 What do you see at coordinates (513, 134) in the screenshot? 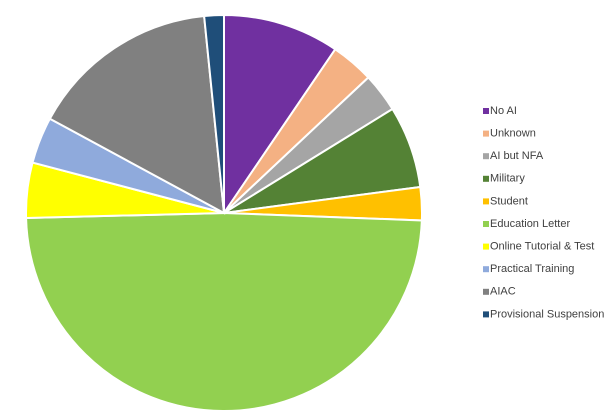
I see `legend-label: Unknown` at bounding box center [513, 134].